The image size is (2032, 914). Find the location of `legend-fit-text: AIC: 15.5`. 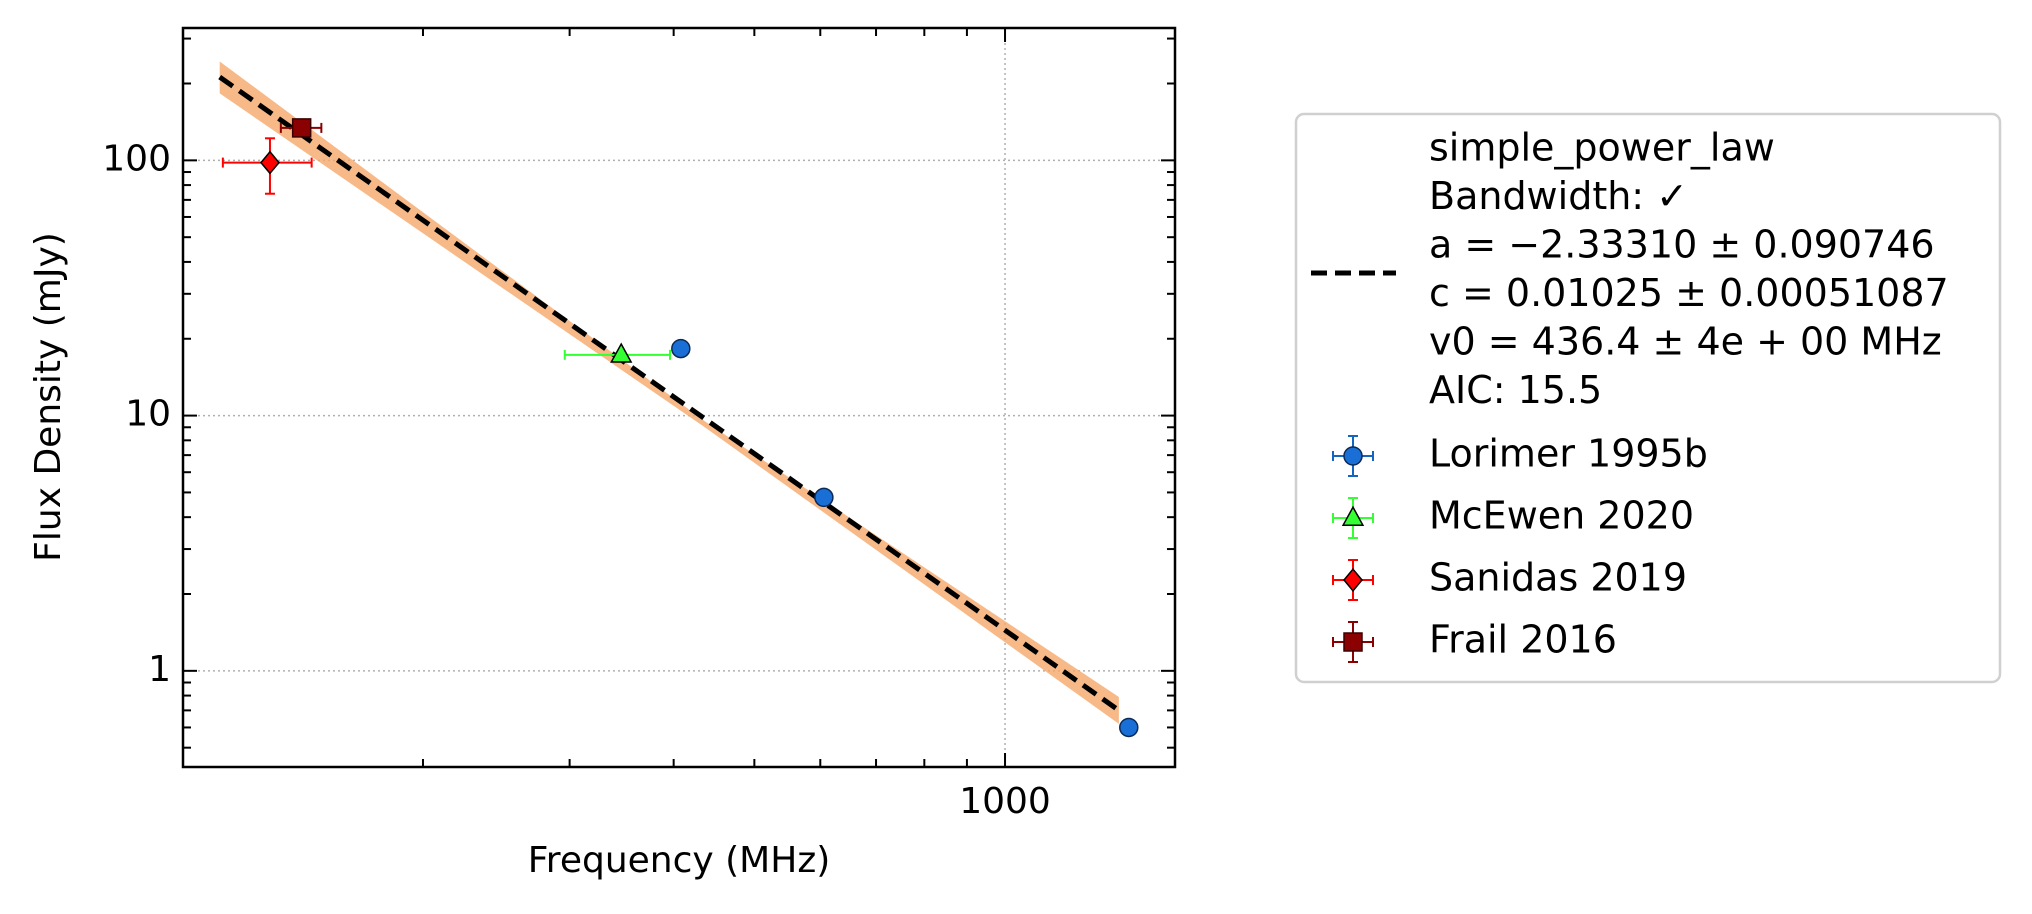

legend-fit-text: AIC: 15.5 is located at coordinates (1515, 390).